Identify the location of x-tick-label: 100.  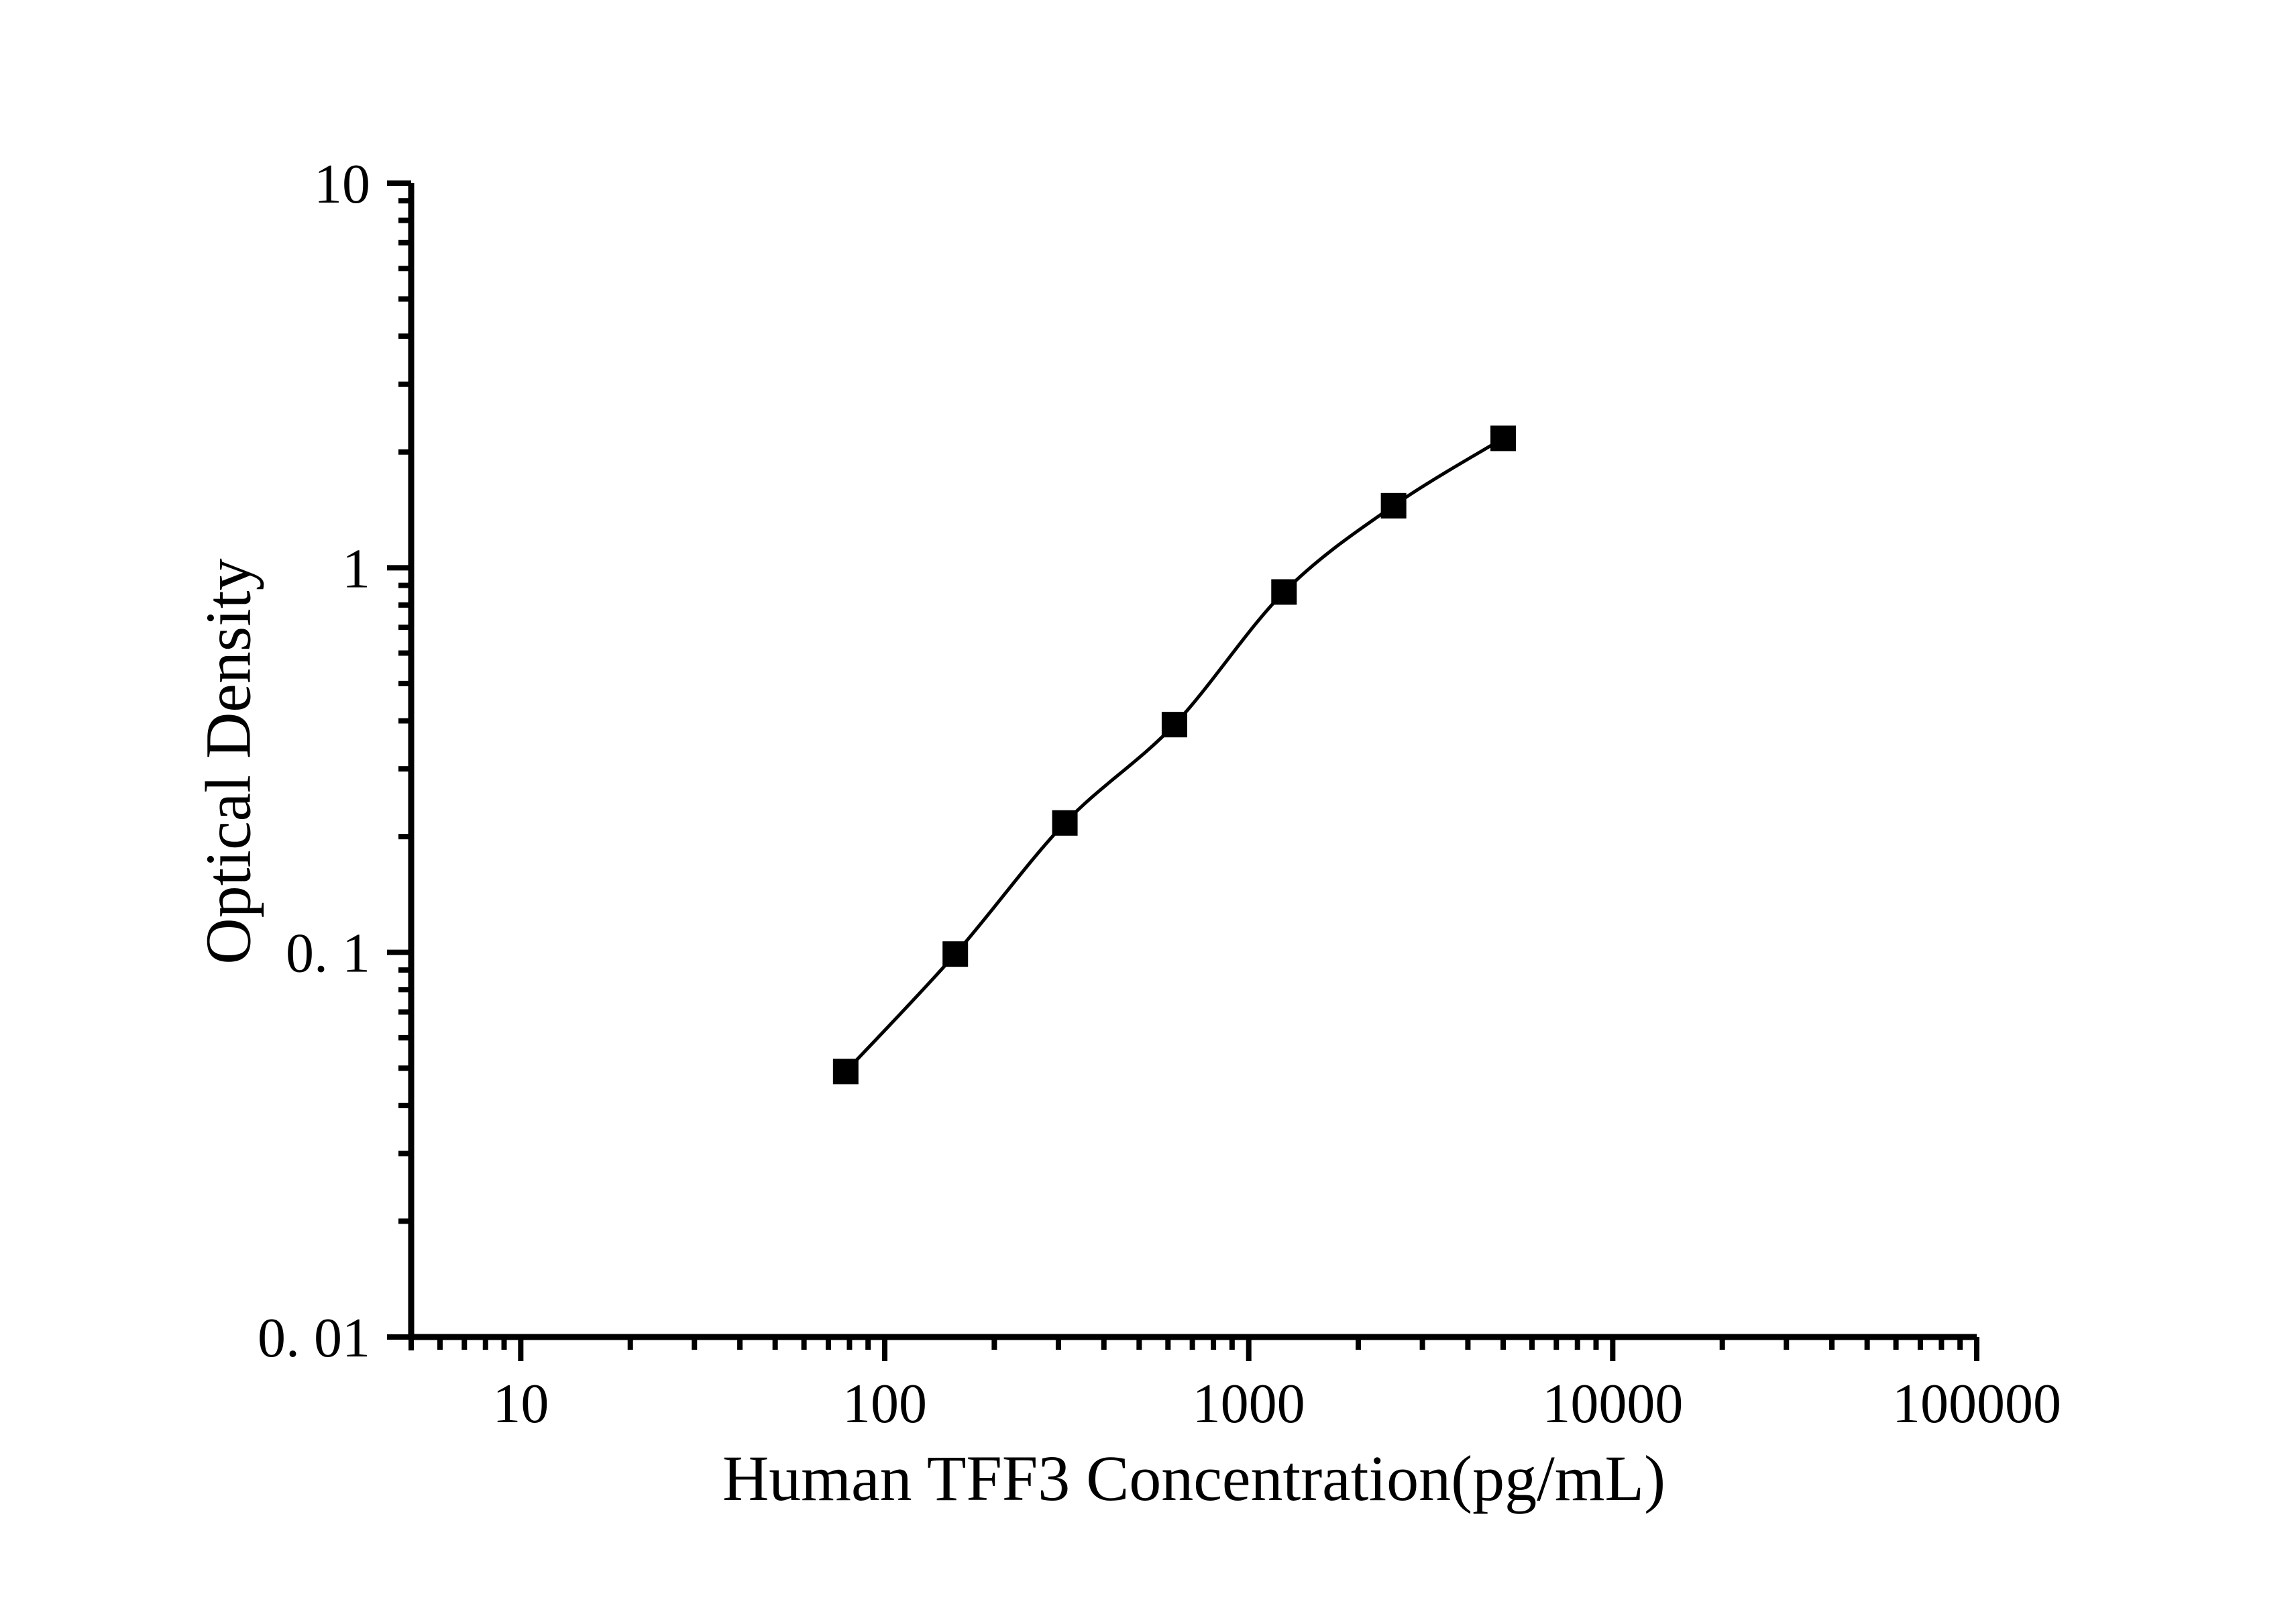
(885, 1404).